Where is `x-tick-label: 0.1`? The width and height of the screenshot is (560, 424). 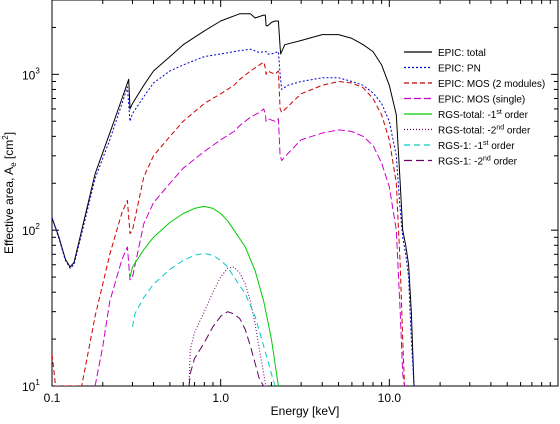 x-tick-label: 0.1 is located at coordinates (52, 398).